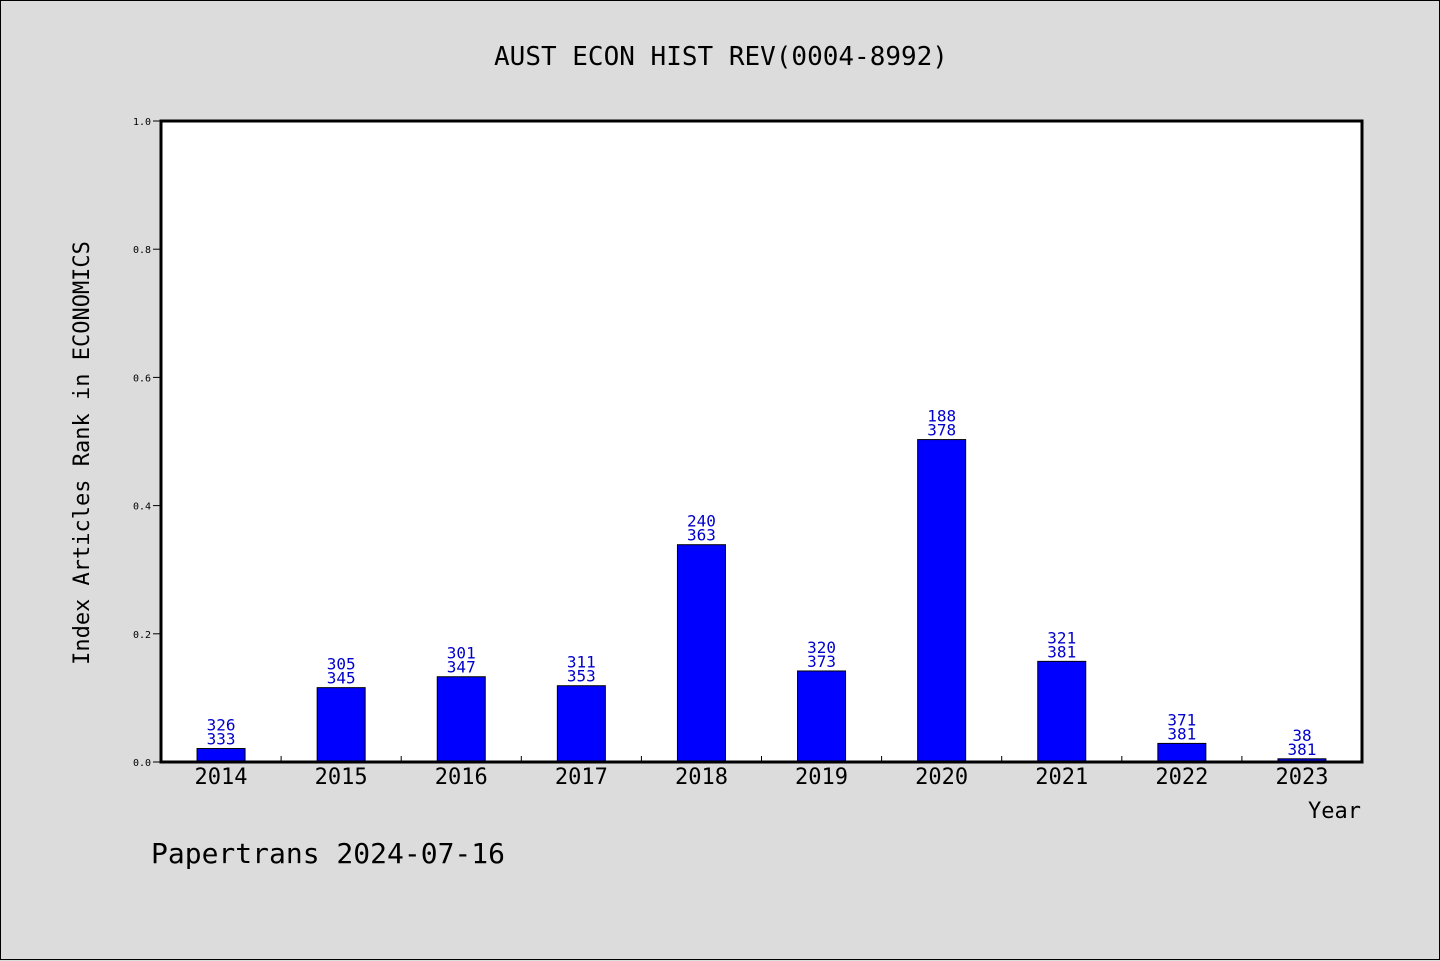 The image size is (1440, 961). I want to click on bar-2017, so click(581, 724).